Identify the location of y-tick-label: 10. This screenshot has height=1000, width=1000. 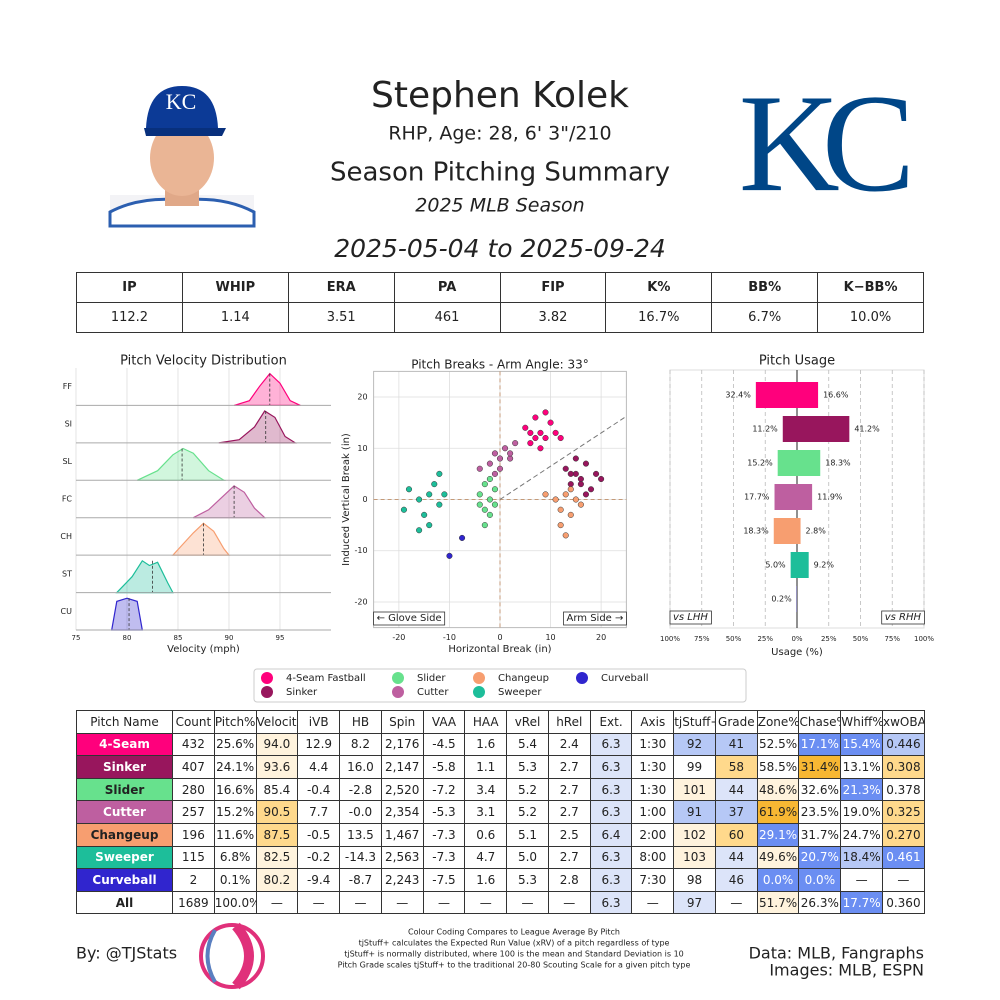
(362, 448).